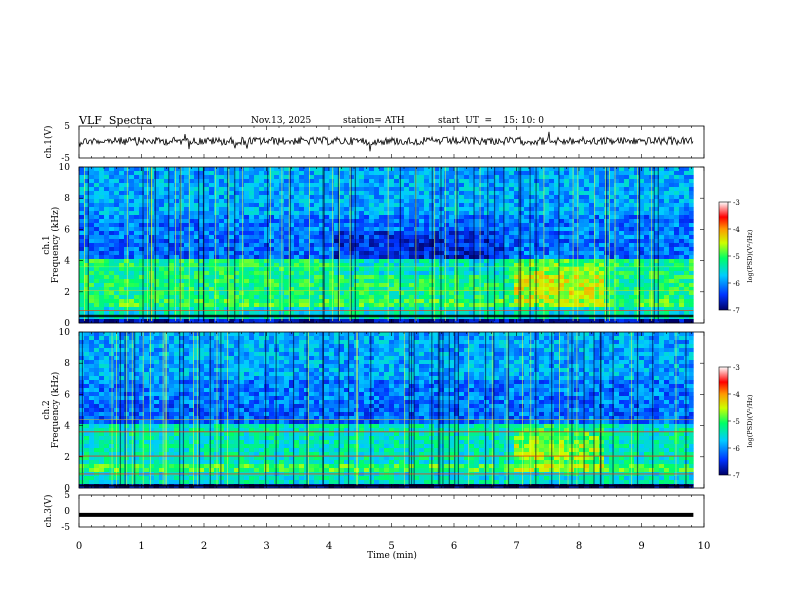 The height and width of the screenshot is (612, 792). I want to click on colorbar-title-ch1: log(PSD)(V²/Hz), so click(750, 255).